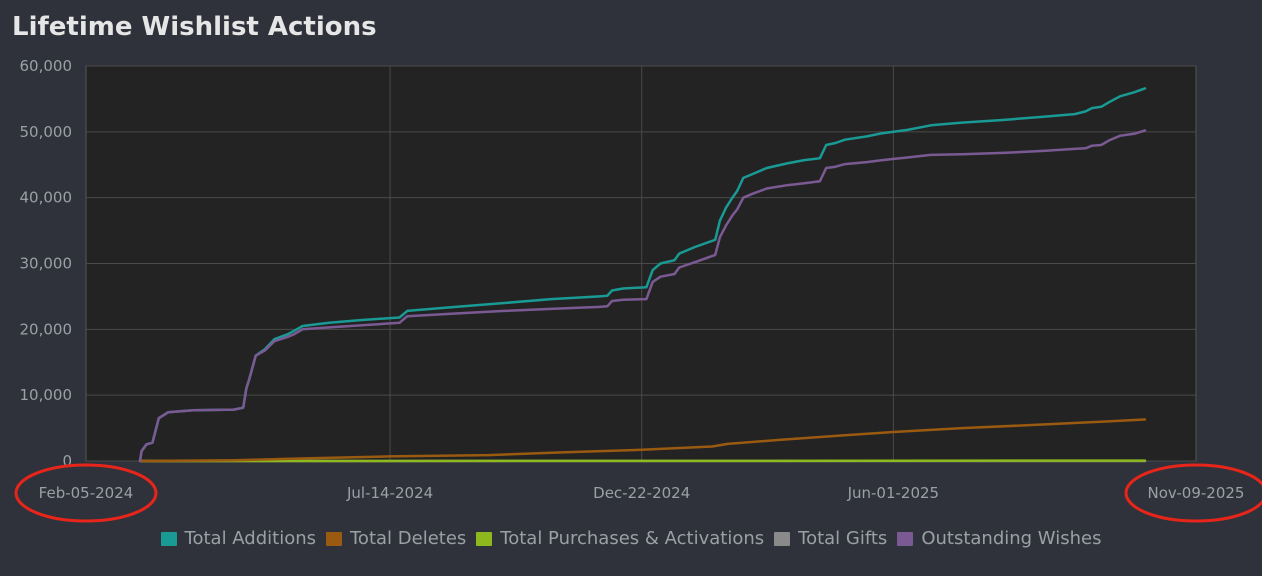  I want to click on y-tick-label: 40,000, so click(46, 198).